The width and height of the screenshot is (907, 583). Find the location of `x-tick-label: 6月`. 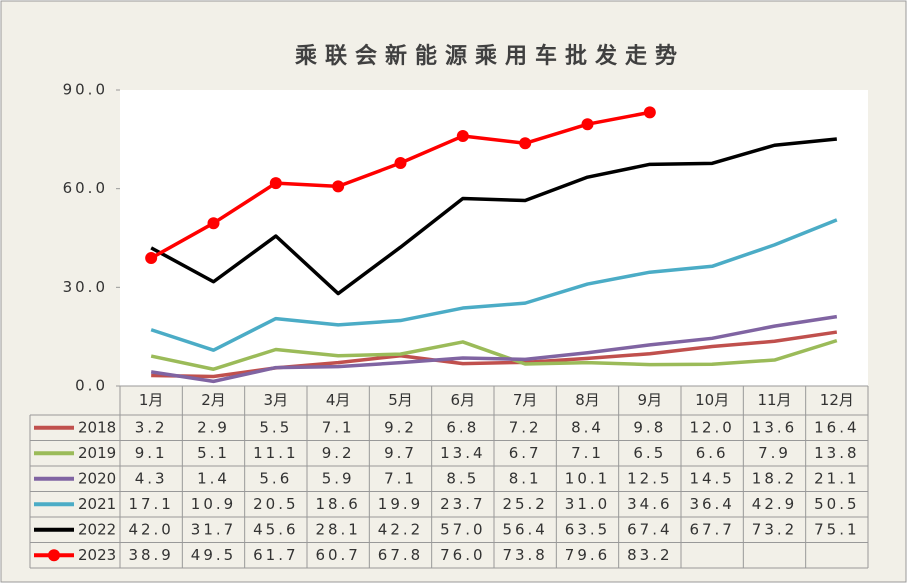

x-tick-label: 6月 is located at coordinates (463, 400).